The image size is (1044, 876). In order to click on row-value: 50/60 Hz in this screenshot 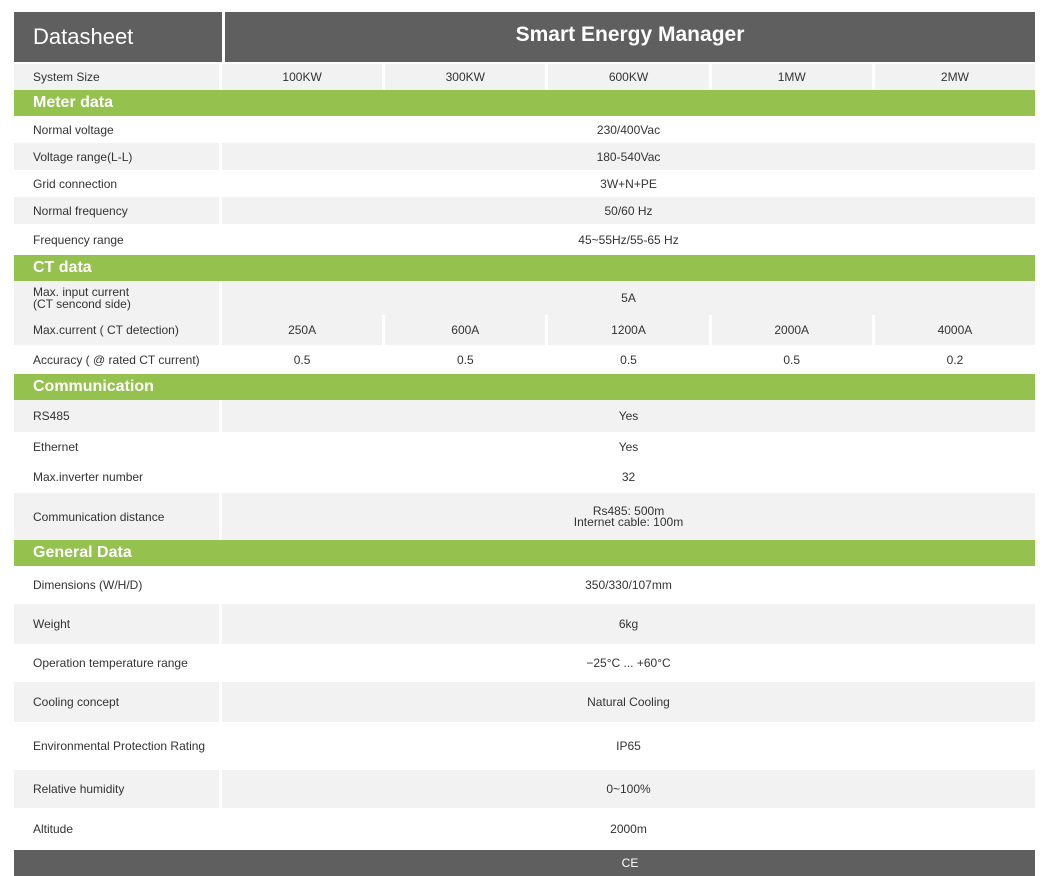, I will do `click(628, 210)`.